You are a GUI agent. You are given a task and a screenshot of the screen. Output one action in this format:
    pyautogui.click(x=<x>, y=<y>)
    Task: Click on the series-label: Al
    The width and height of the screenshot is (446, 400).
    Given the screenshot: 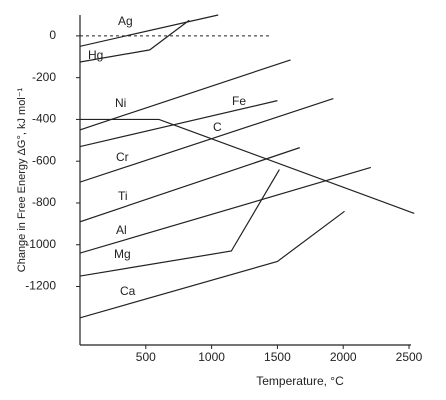 What is the action you would take?
    pyautogui.click(x=121, y=230)
    